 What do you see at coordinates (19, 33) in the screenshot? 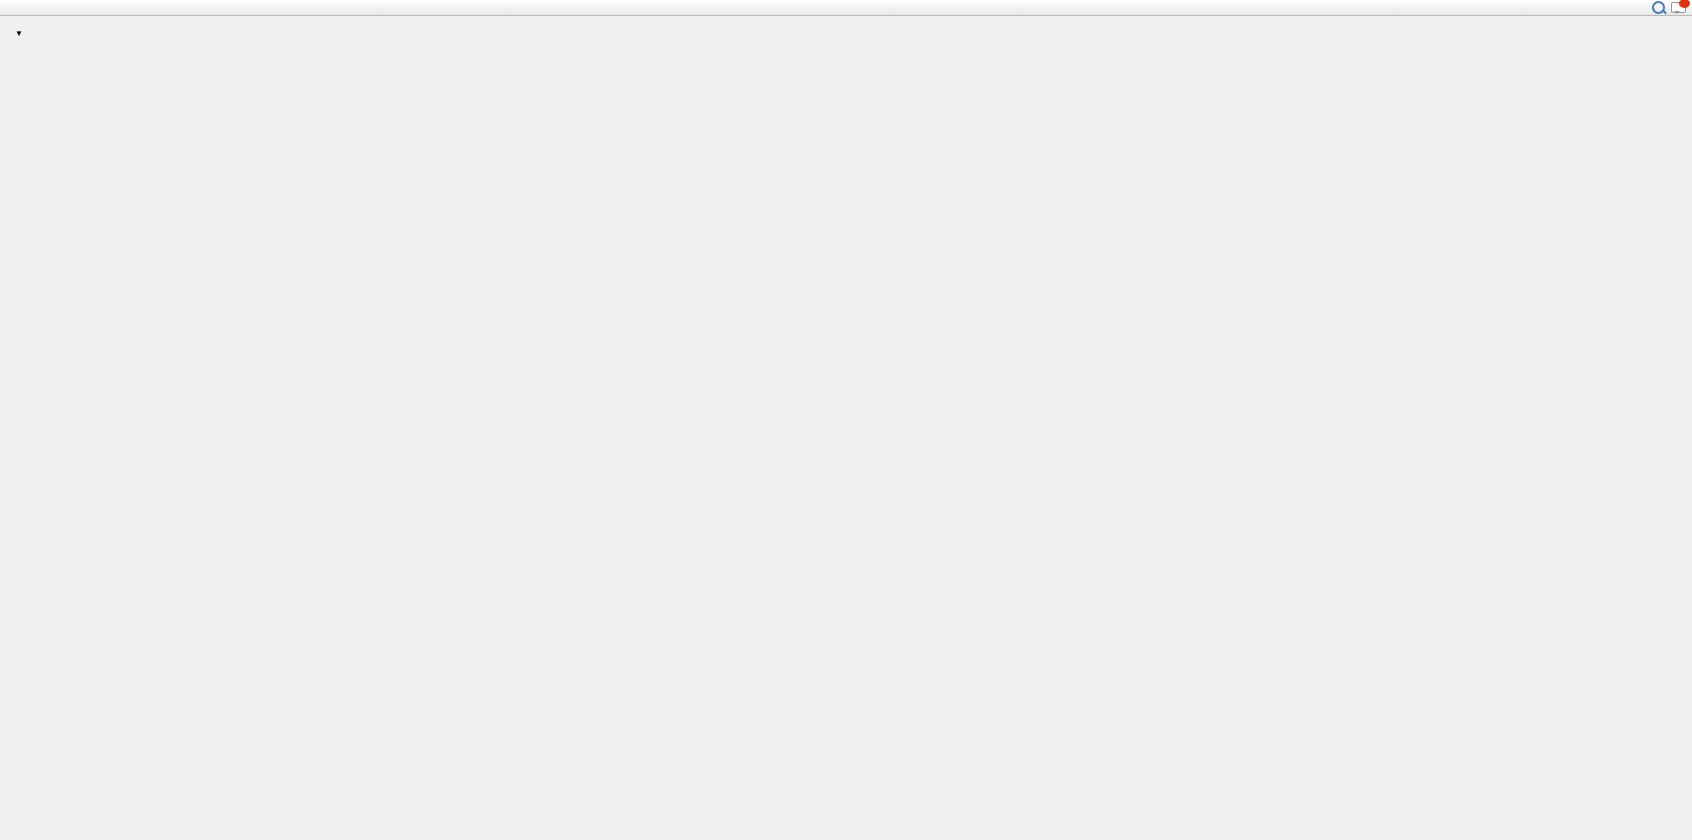
I see `symbol-dropdown-icon: ▼` at bounding box center [19, 33].